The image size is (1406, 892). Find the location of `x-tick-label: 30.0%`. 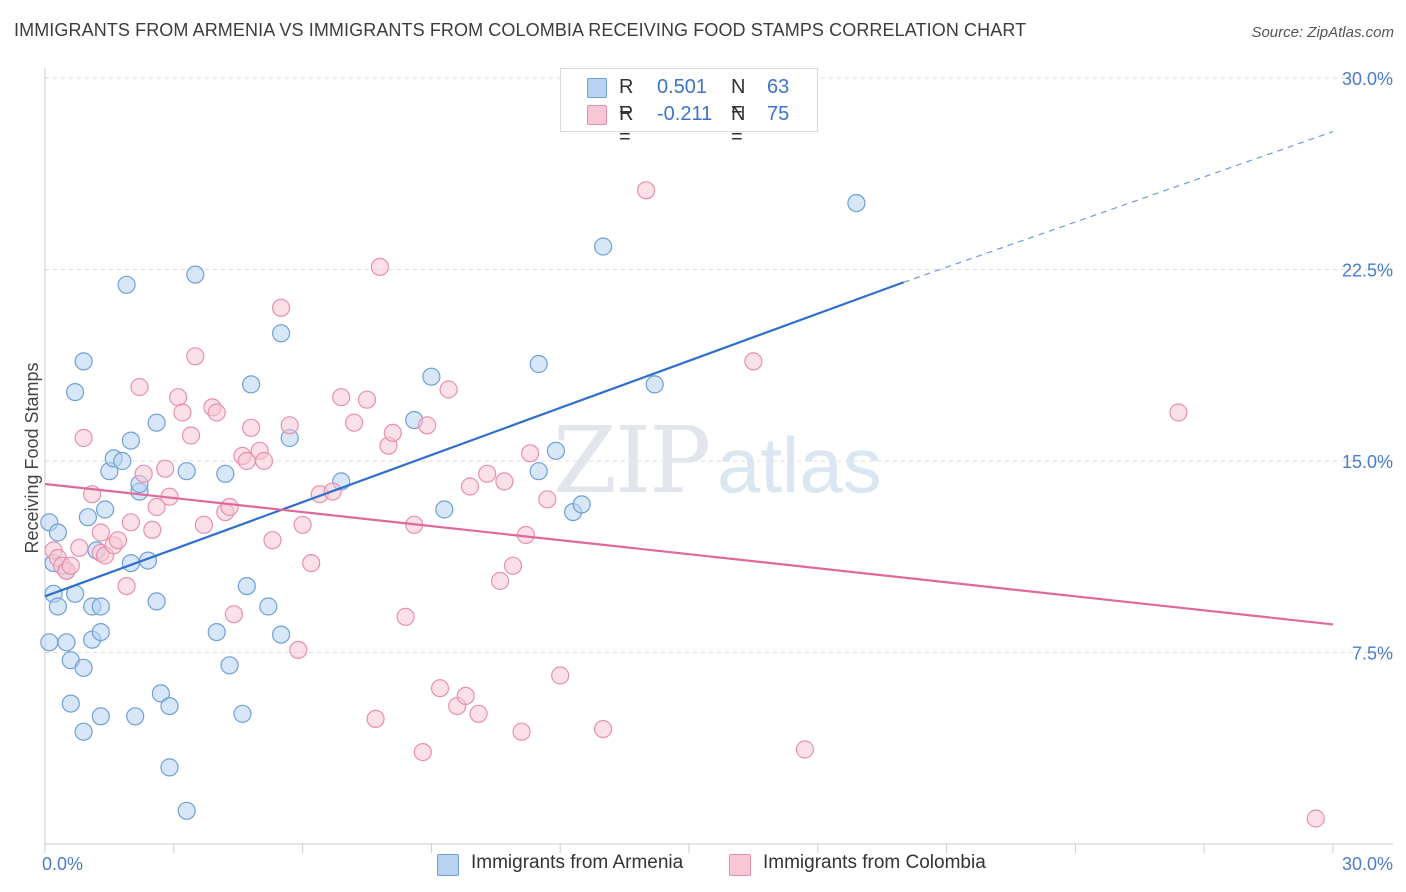

x-tick-label: 30.0% is located at coordinates (1367, 864).